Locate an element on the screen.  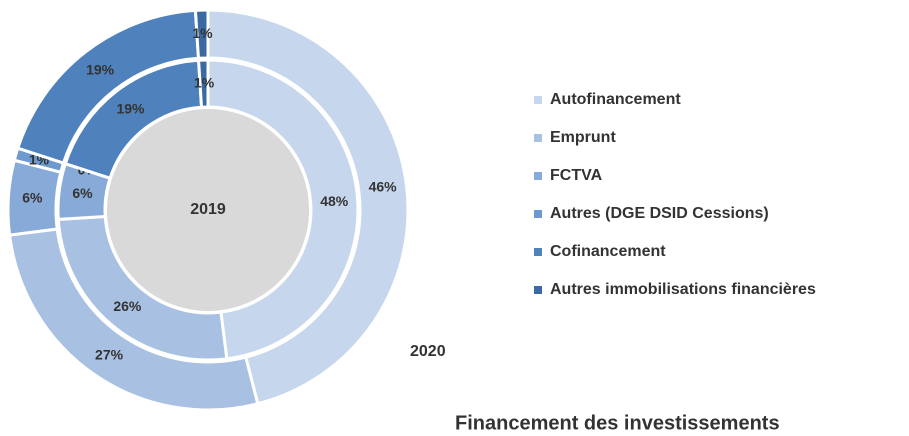
data-label: 26% is located at coordinates (127, 306).